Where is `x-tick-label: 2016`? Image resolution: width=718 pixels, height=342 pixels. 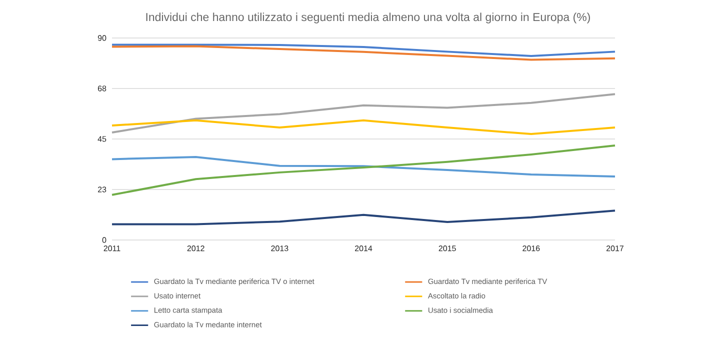 x-tick-label: 2016 is located at coordinates (531, 249).